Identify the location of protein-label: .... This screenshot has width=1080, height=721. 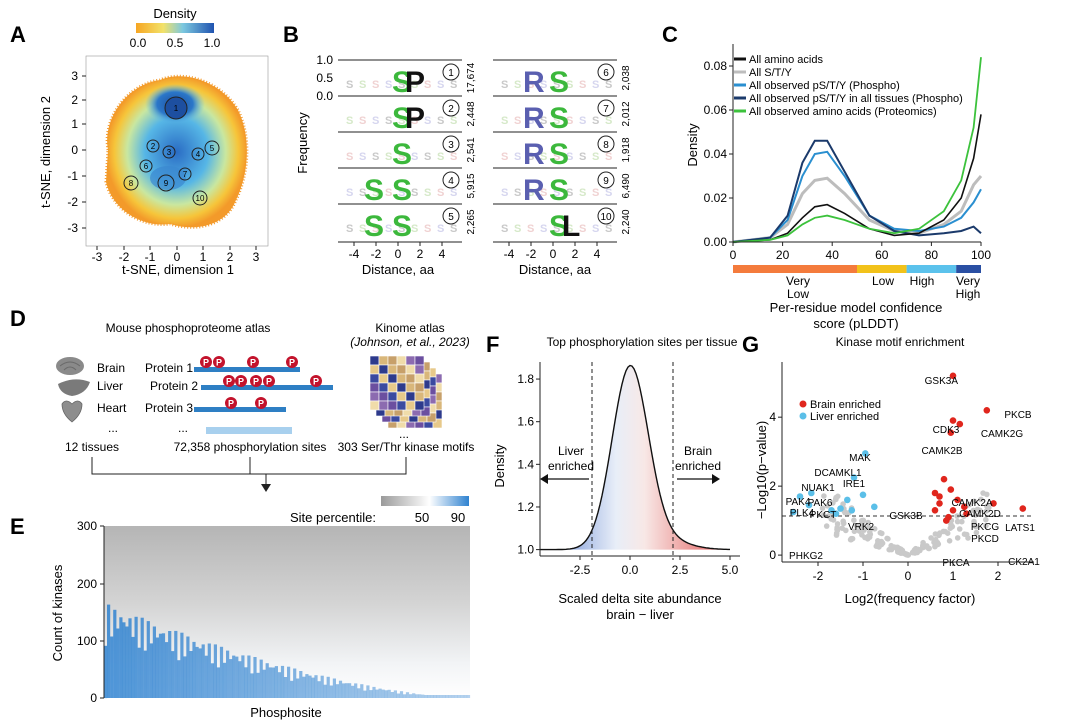
(183, 428).